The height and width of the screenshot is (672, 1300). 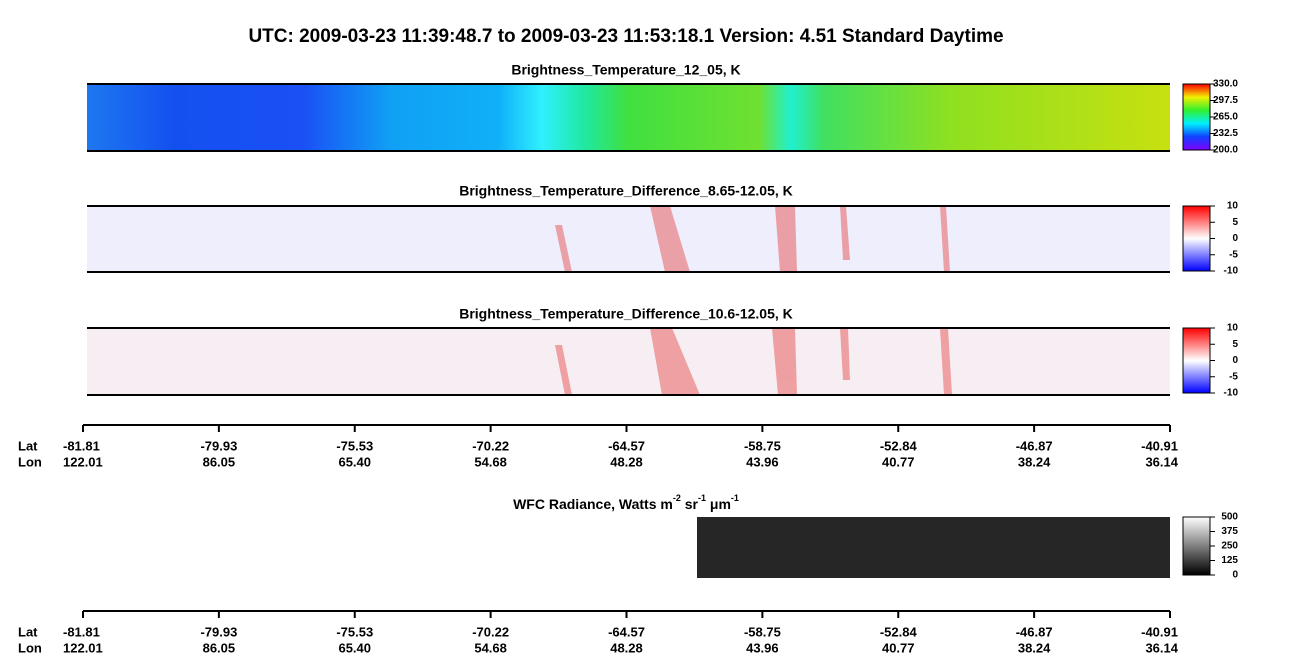 What do you see at coordinates (933, 547) in the screenshot?
I see `wfc-image` at bounding box center [933, 547].